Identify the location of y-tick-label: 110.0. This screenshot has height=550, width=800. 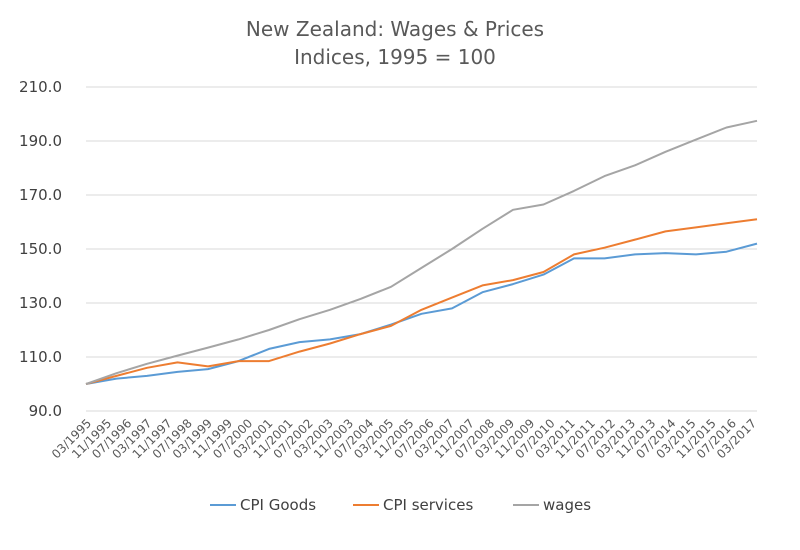
(40, 357).